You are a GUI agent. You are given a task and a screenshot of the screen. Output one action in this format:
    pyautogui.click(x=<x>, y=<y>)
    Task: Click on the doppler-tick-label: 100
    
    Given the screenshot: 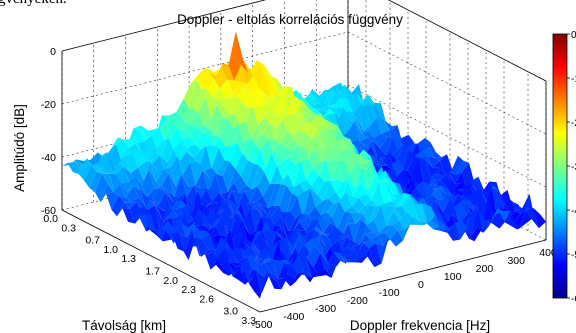 What is the action you would take?
    pyautogui.click(x=453, y=277)
    